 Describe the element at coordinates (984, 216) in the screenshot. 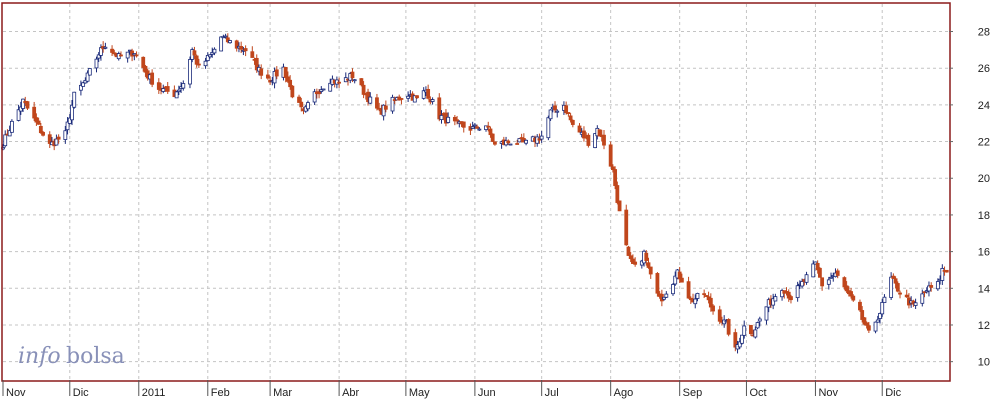

I see `y-tick-label: 18` at that location.